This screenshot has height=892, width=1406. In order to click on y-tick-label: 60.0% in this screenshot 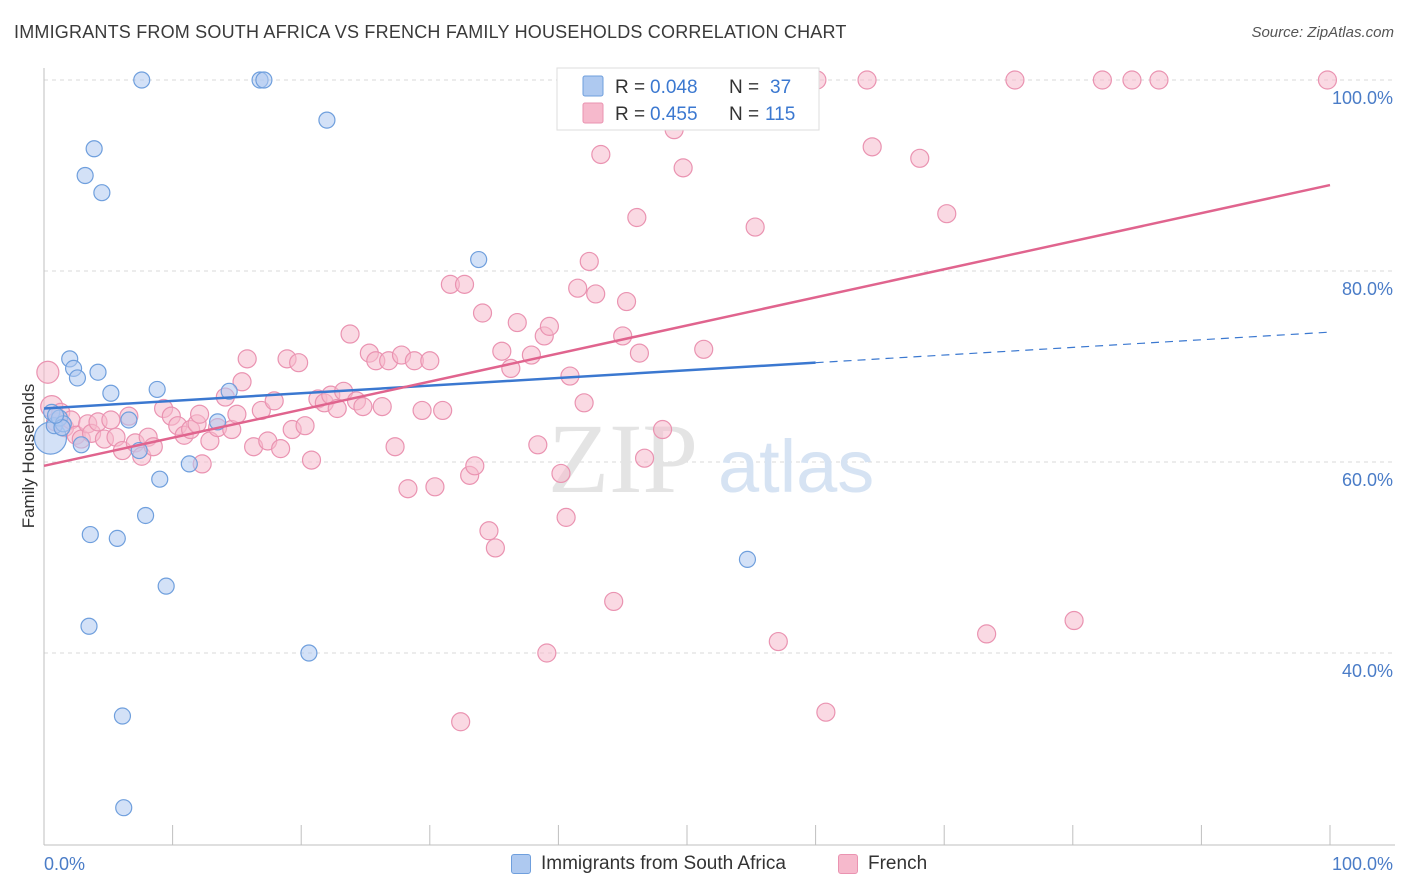, I will do `click(1367, 480)`.